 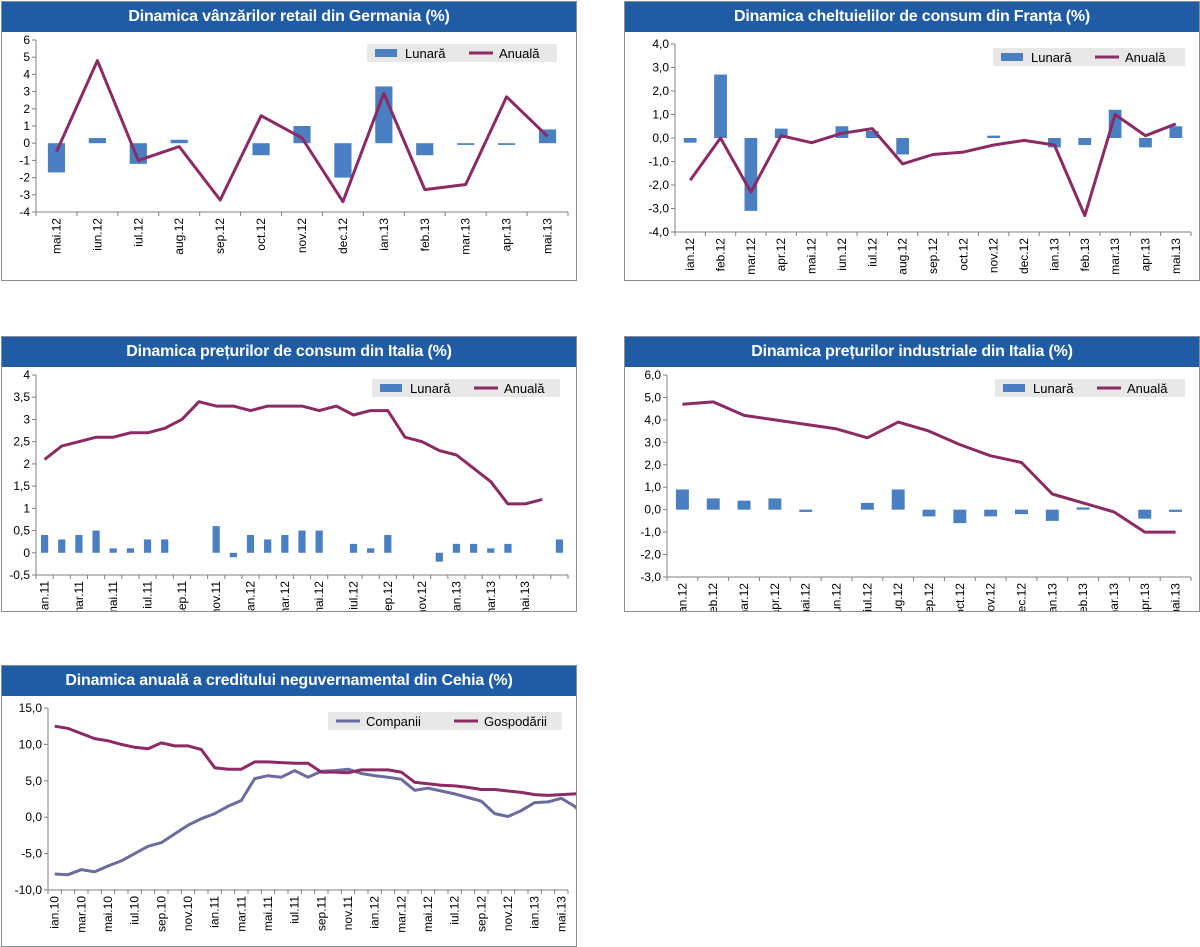 What do you see at coordinates (348, 913) in the screenshot?
I see `x-tick-label: nov.11` at bounding box center [348, 913].